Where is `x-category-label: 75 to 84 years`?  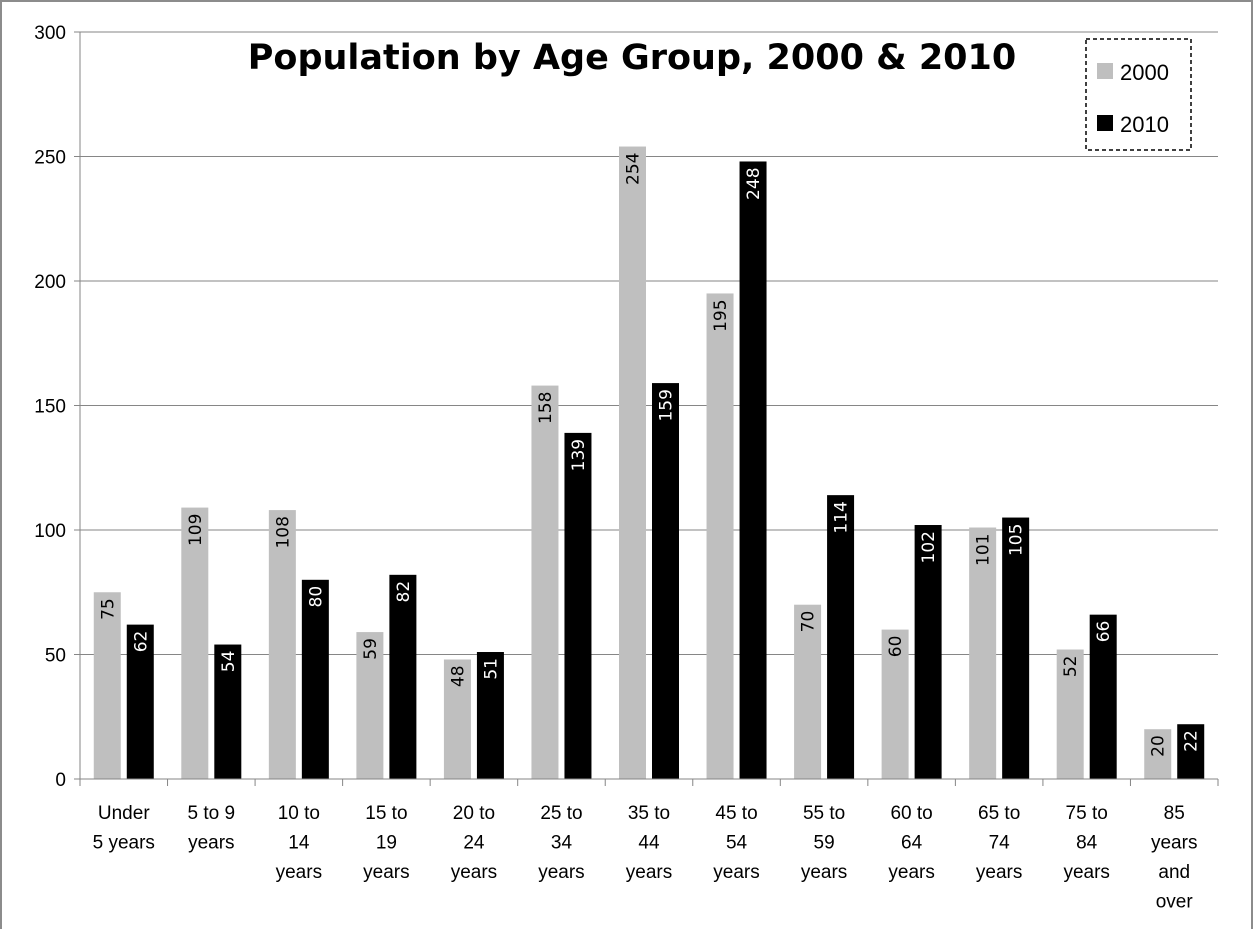
x-category-label: 75 to 84 years is located at coordinates (1086, 843).